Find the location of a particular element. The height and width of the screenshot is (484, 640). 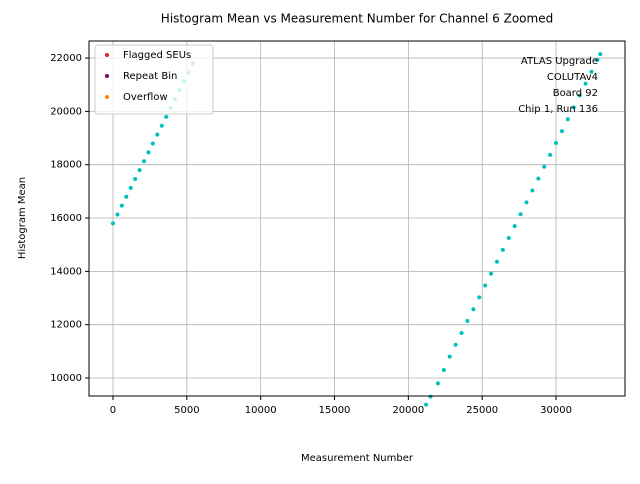

legend-box is located at coordinates (154, 79).